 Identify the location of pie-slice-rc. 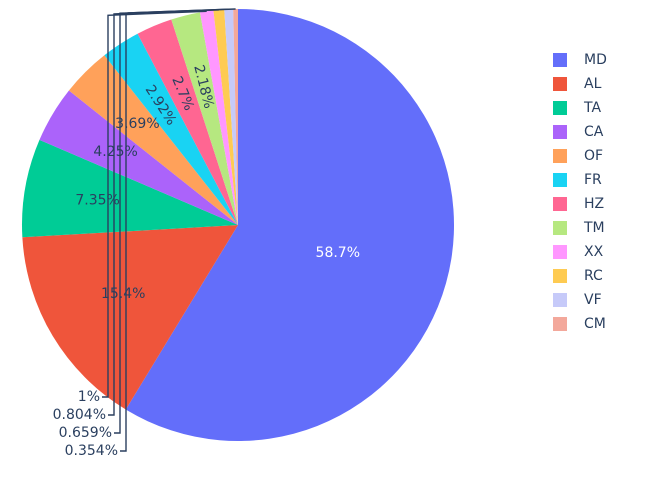
(225, 117).